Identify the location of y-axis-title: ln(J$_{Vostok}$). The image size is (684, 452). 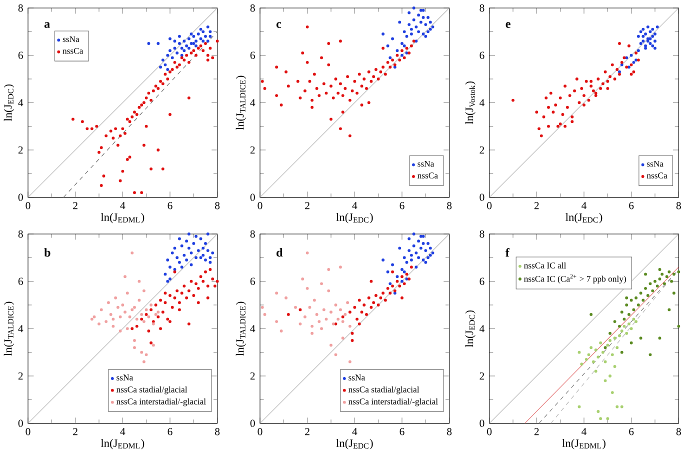
(470, 102).